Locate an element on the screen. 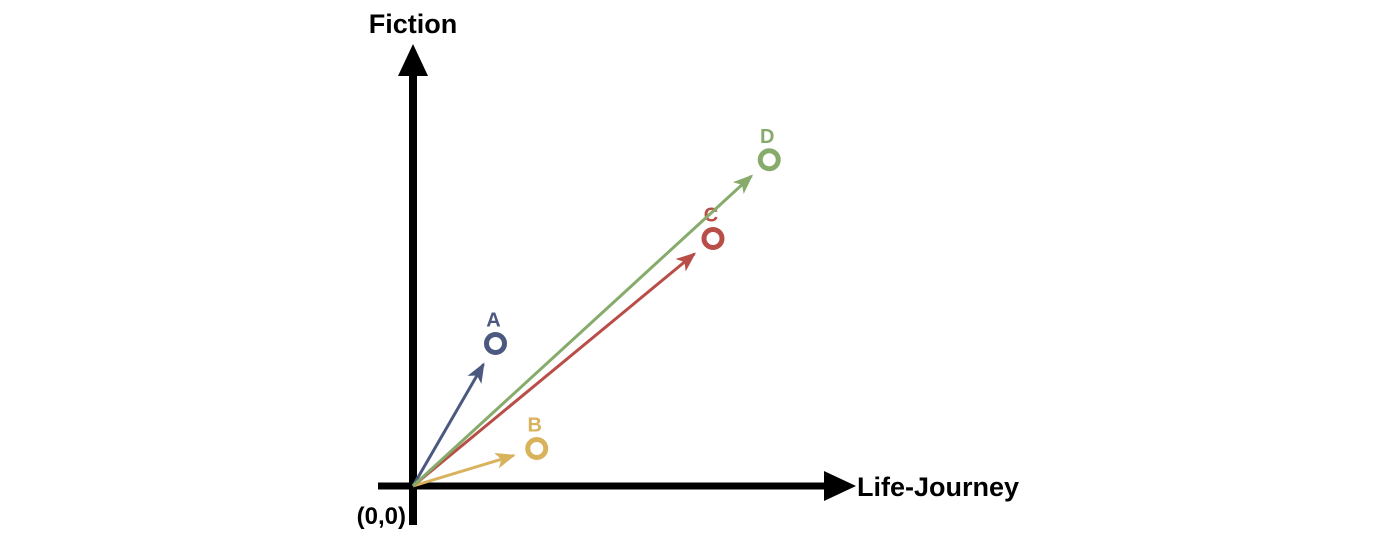 The image size is (1400, 535). vector-b-arrow is located at coordinates (464, 470).